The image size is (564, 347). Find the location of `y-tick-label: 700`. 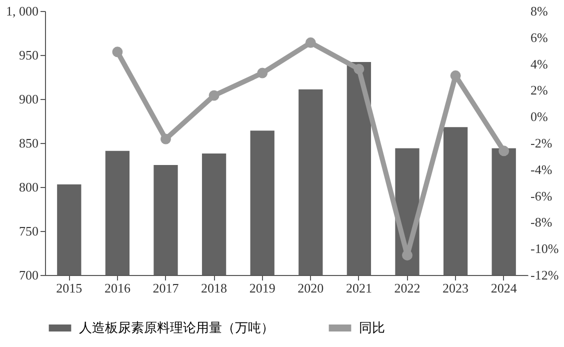

y-tick-label: 700 is located at coordinates (28, 275).